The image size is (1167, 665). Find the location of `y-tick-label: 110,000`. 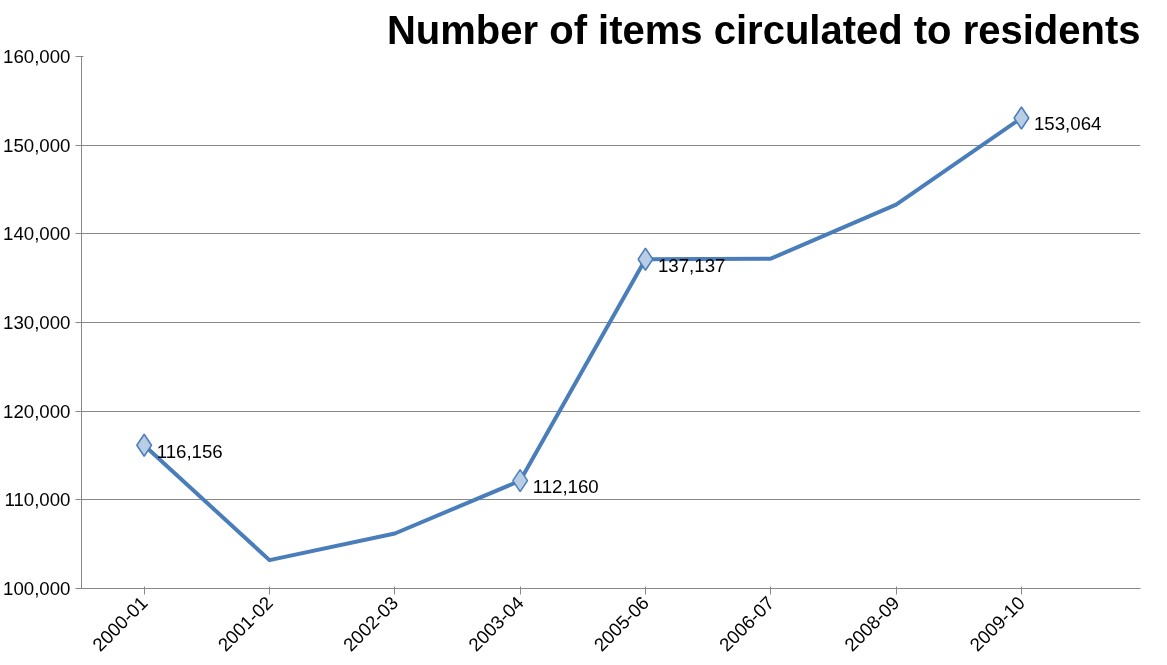

y-tick-label: 110,000 is located at coordinates (37, 500).